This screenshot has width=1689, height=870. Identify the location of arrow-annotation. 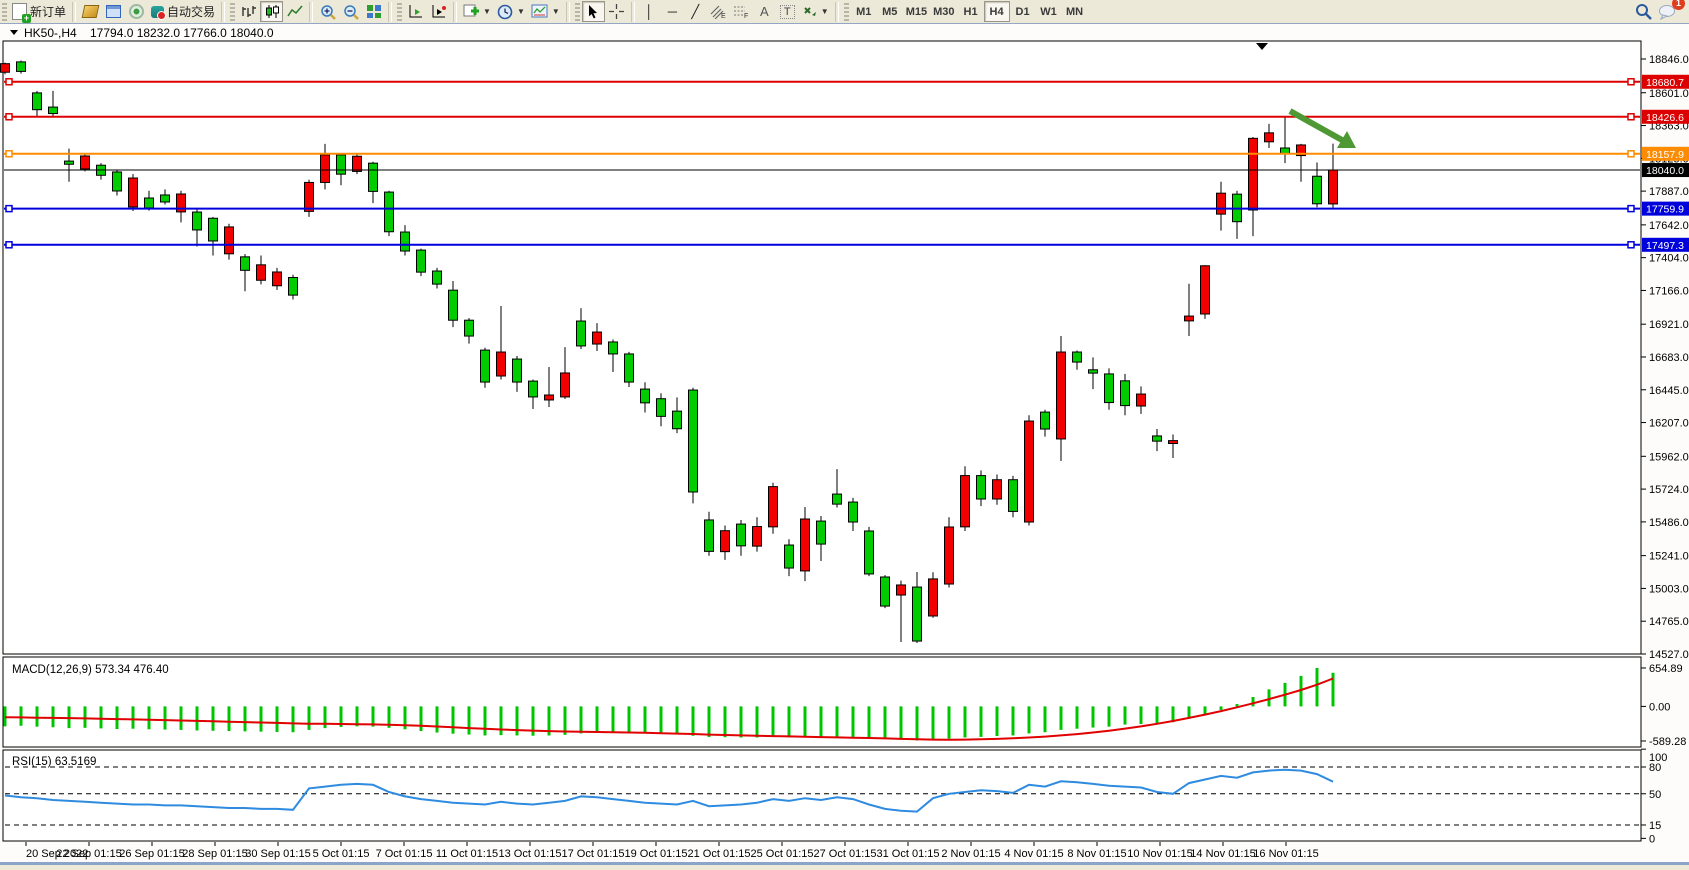
(1322, 128).